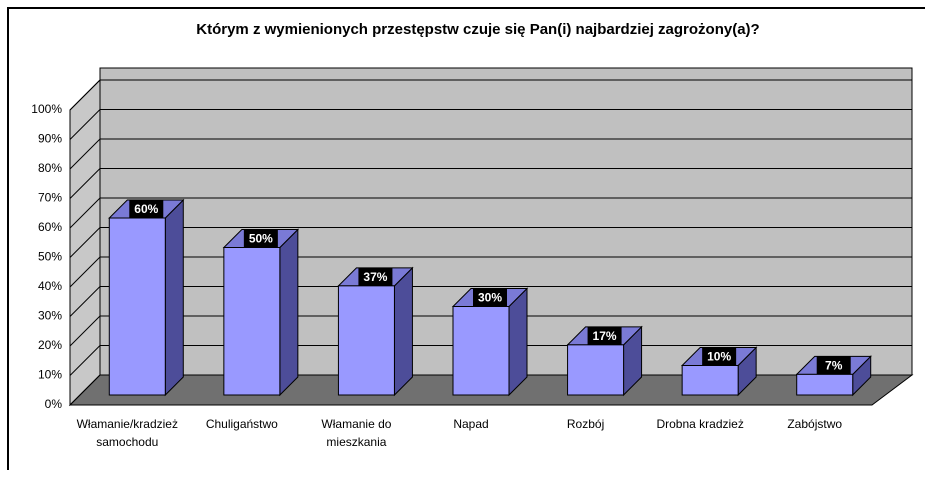 The image size is (933, 478). Describe the element at coordinates (585, 424) in the screenshot. I see `x-tick-label: Rozbój` at that location.